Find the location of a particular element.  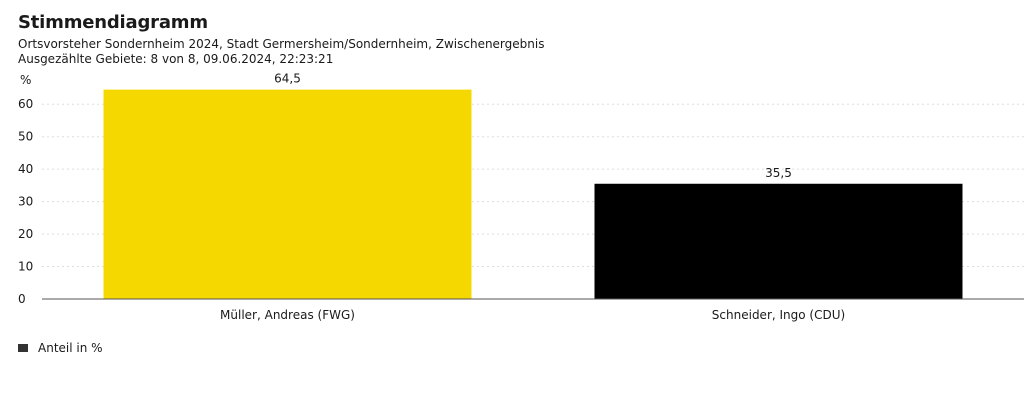

x-tick-label: Müller, Andreas (FWG) is located at coordinates (287, 315).